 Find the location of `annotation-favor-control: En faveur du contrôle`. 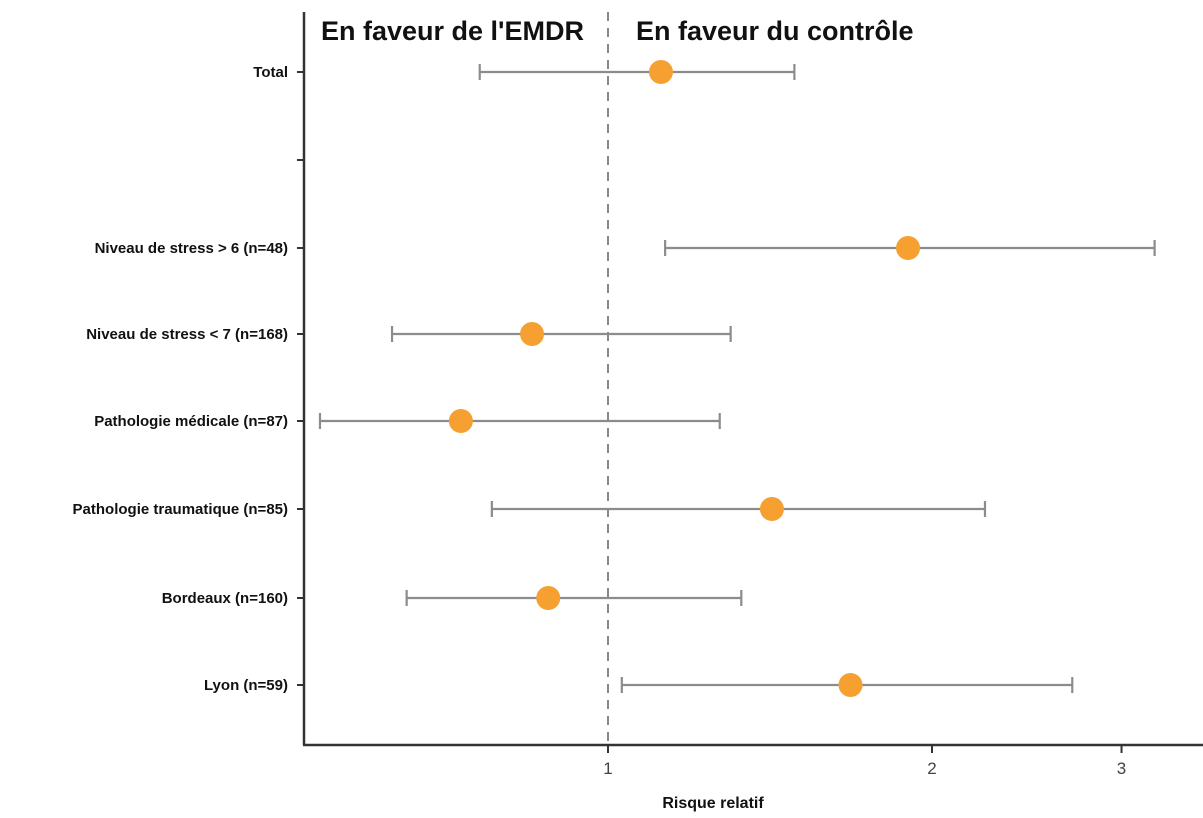

annotation-favor-control: En faveur du contrôle is located at coordinates (775, 31).